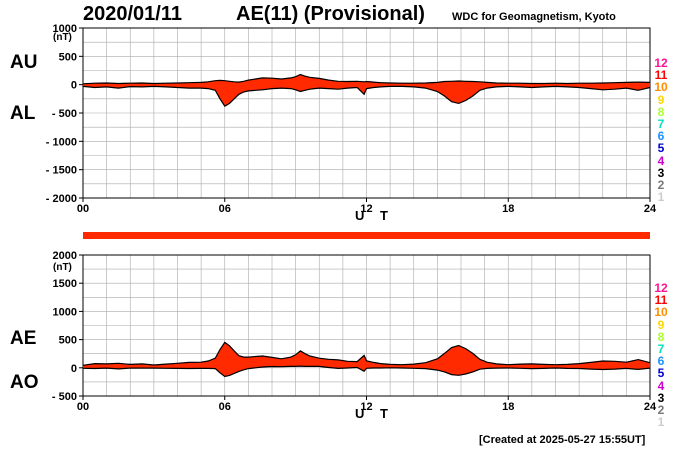  What do you see at coordinates (330, 14) in the screenshot?
I see `chart-title: AE(11) (Provisional)` at bounding box center [330, 14].